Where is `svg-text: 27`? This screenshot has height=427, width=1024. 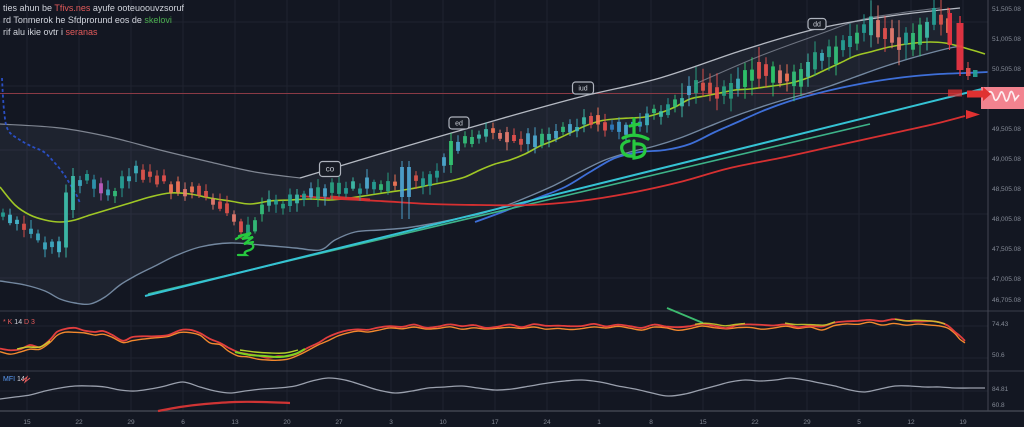 svg-text: 27 is located at coordinates (339, 422).